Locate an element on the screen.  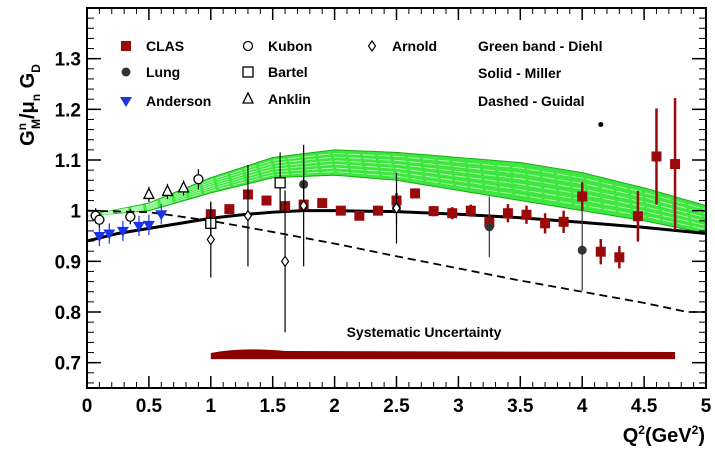
annotation-systematic-uncertainty: Systematic Uncertainty is located at coordinates (424, 332).